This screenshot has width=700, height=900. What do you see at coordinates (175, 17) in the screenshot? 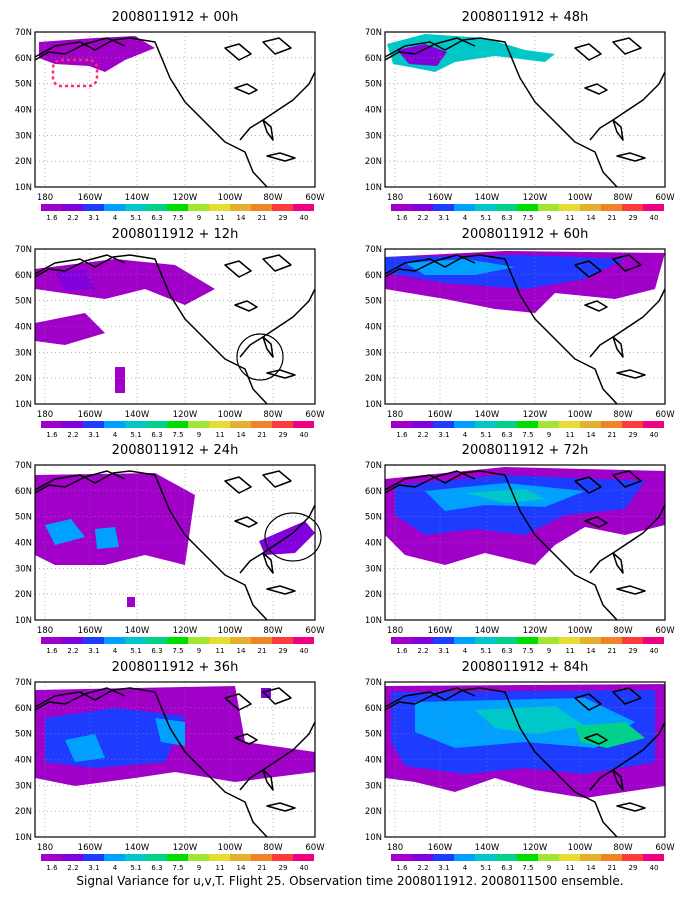
I see `panel-title: 2008011912 + 00h` at bounding box center [175, 17].